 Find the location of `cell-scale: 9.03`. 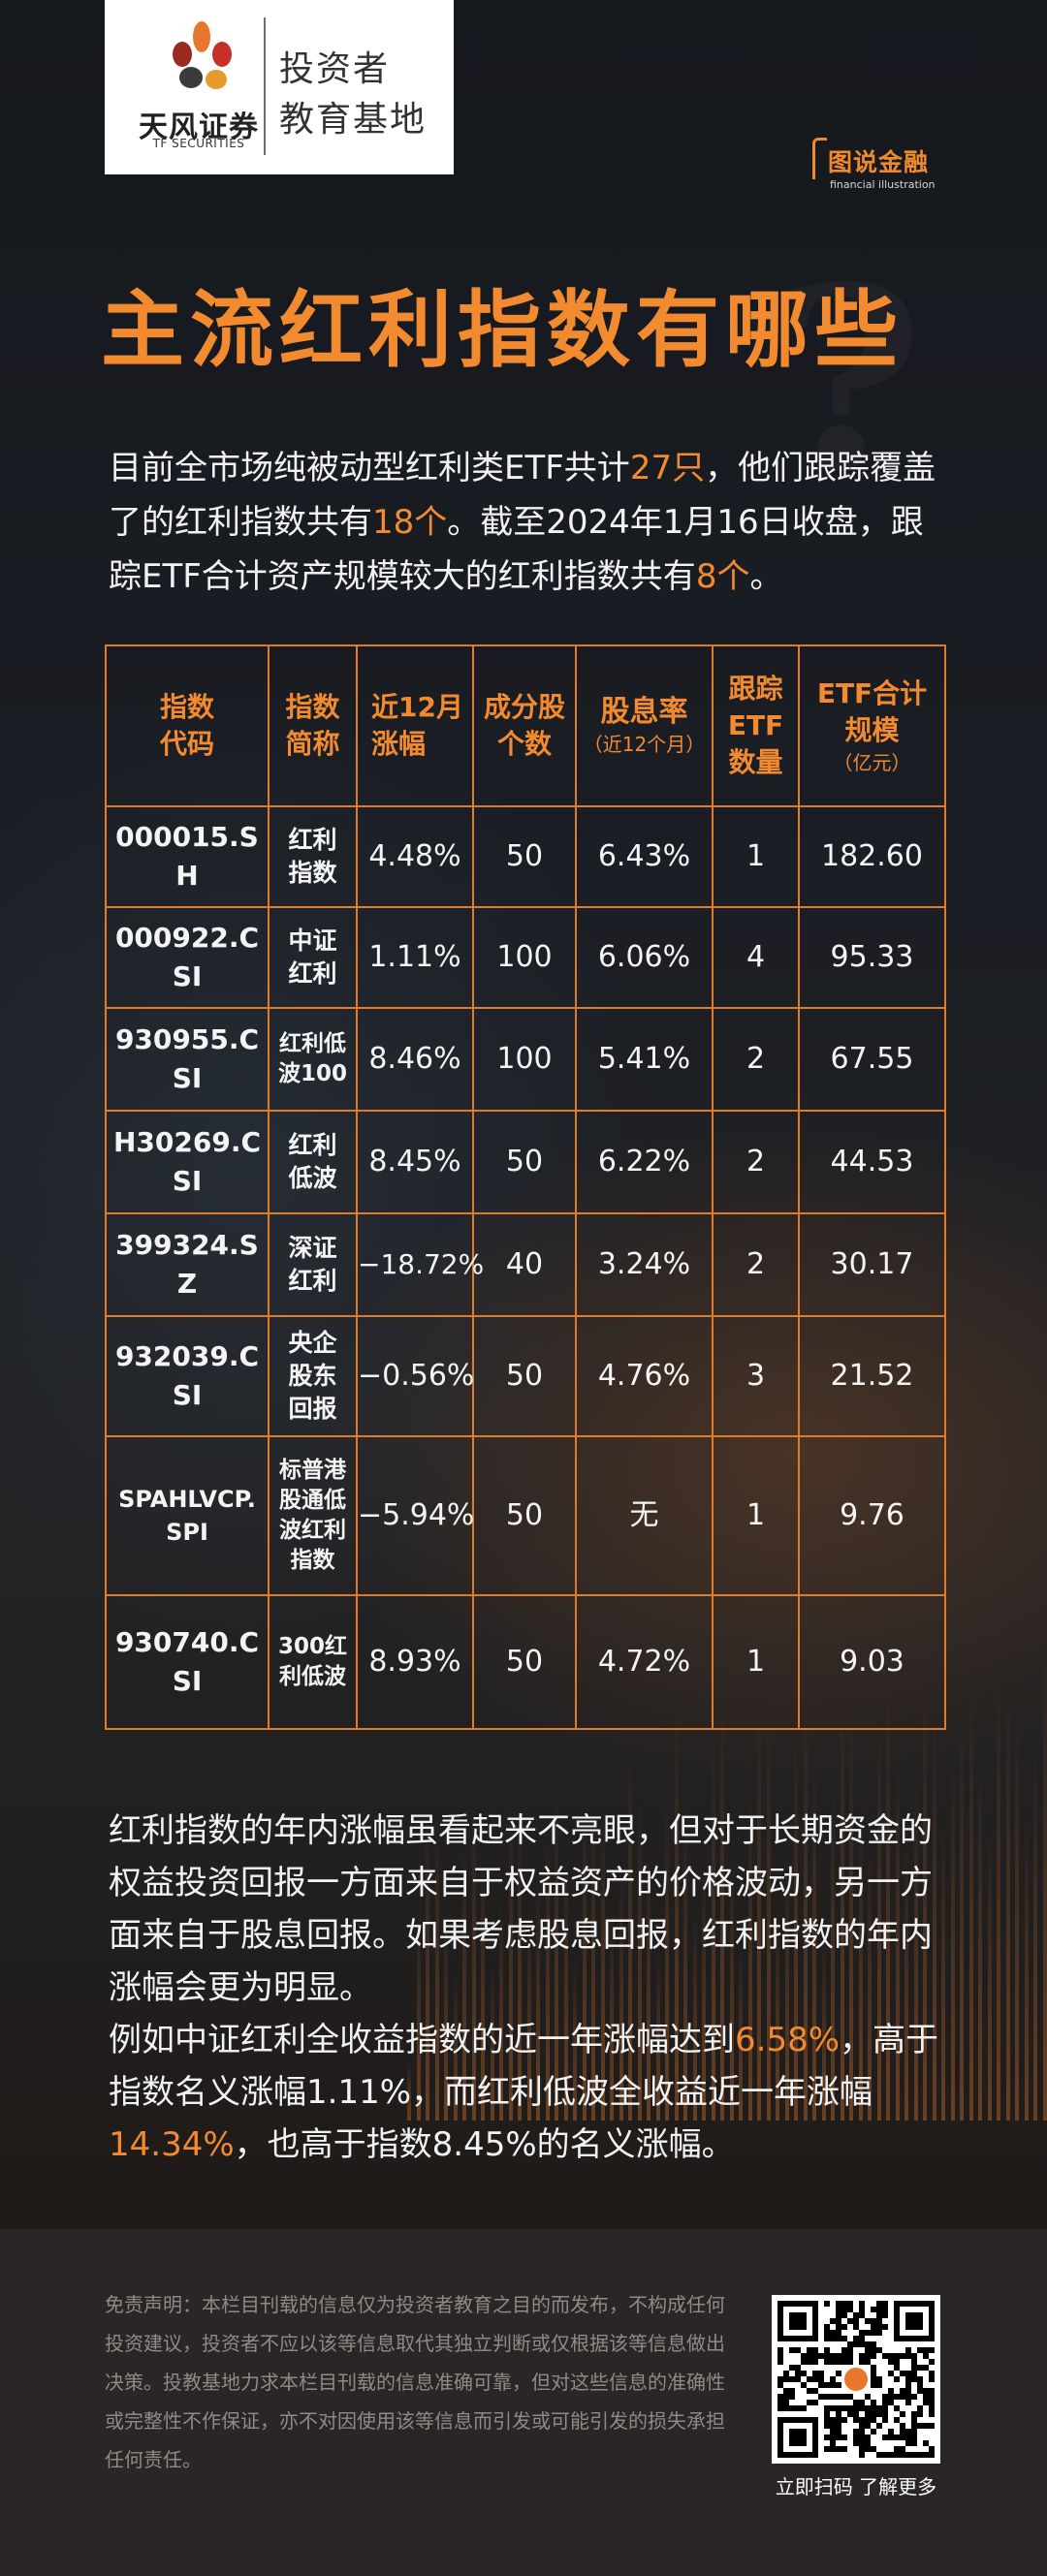

cell-scale: 9.03 is located at coordinates (872, 1662).